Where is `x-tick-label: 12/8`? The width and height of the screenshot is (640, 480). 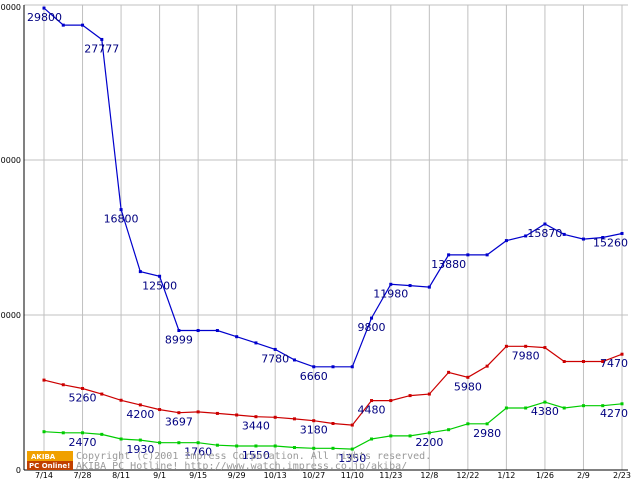 x-tick-label: 12/8 is located at coordinates (429, 475).